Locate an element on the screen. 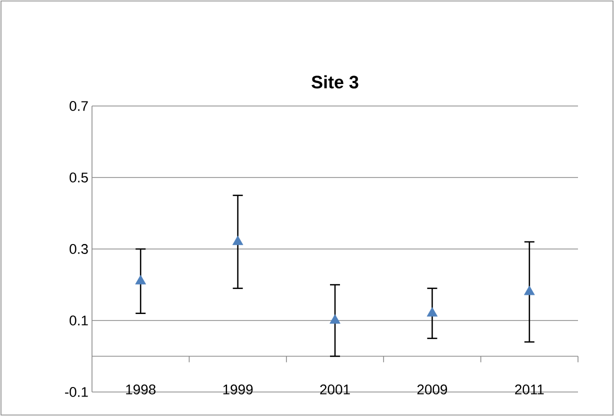 This screenshot has width=614, height=416. x-tick-label: 2011 is located at coordinates (529, 389).